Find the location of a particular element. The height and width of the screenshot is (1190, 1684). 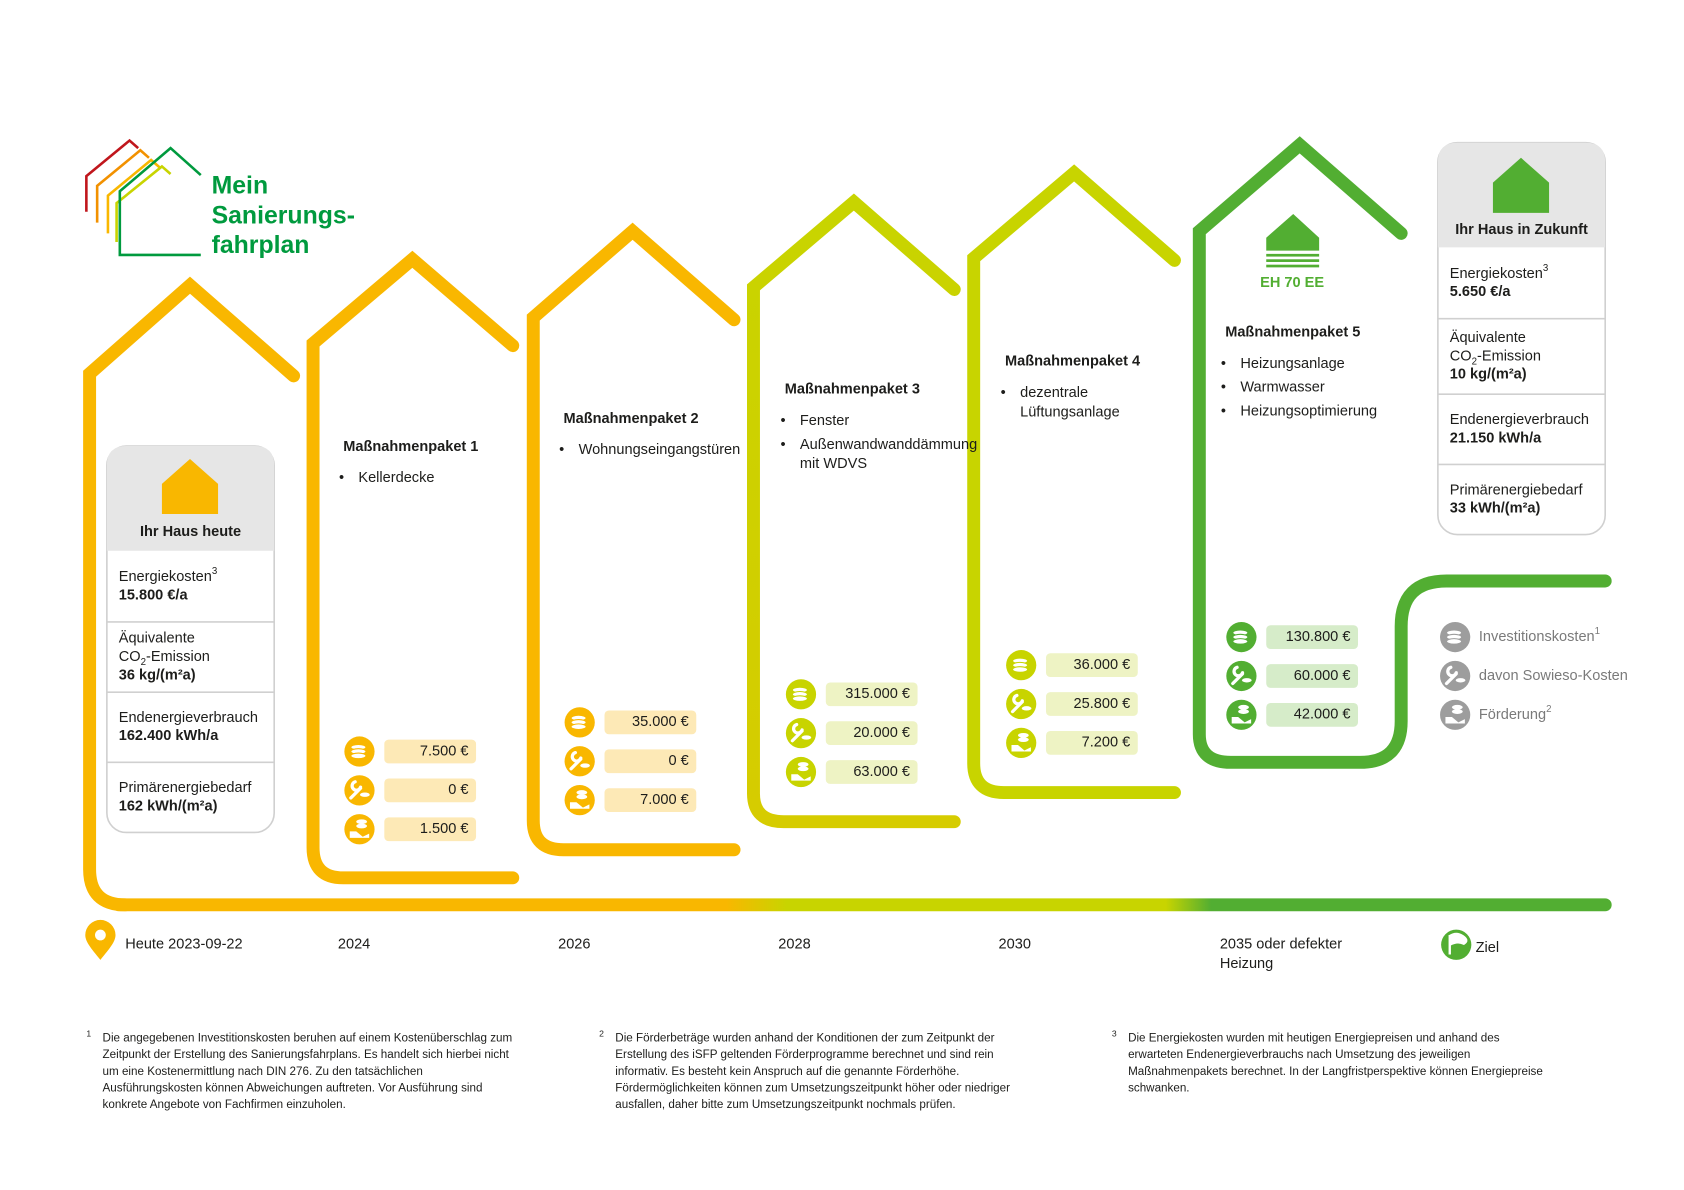

bullet-text: Lüftungsanlage is located at coordinates (1070, 412).